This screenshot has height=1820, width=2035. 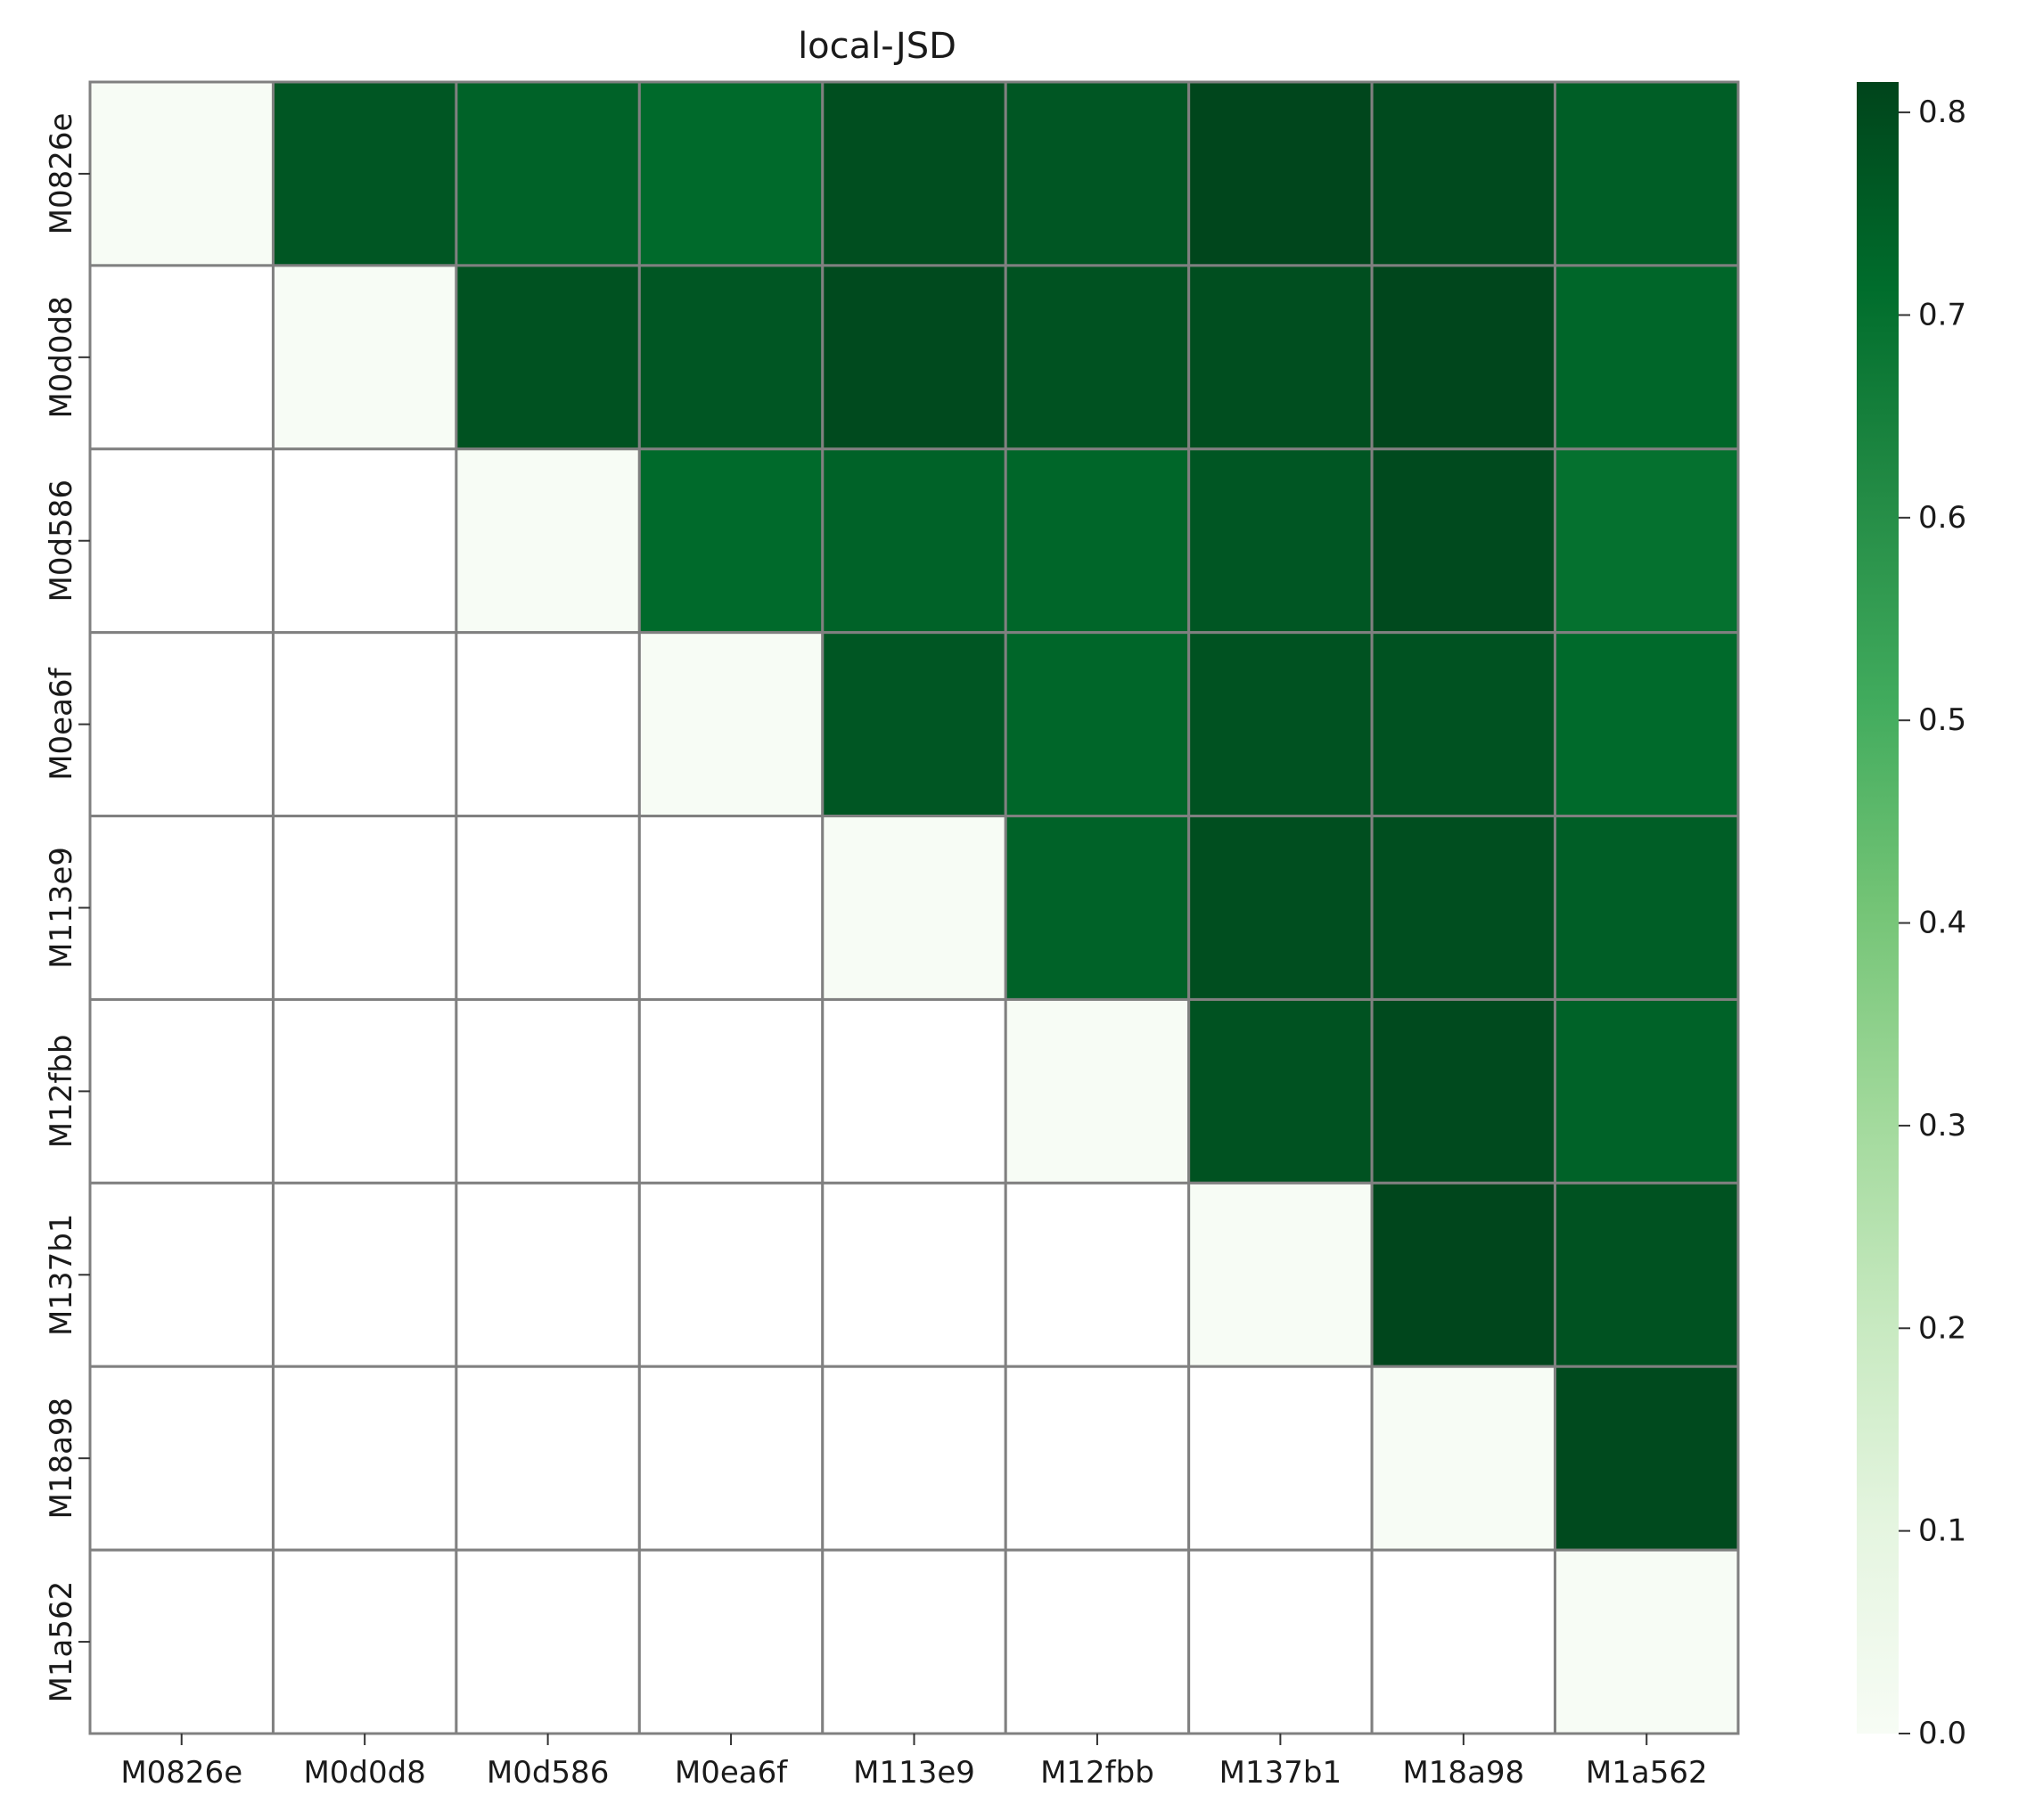 I want to click on x-tick-label: M12fbb, so click(x=1097, y=1773).